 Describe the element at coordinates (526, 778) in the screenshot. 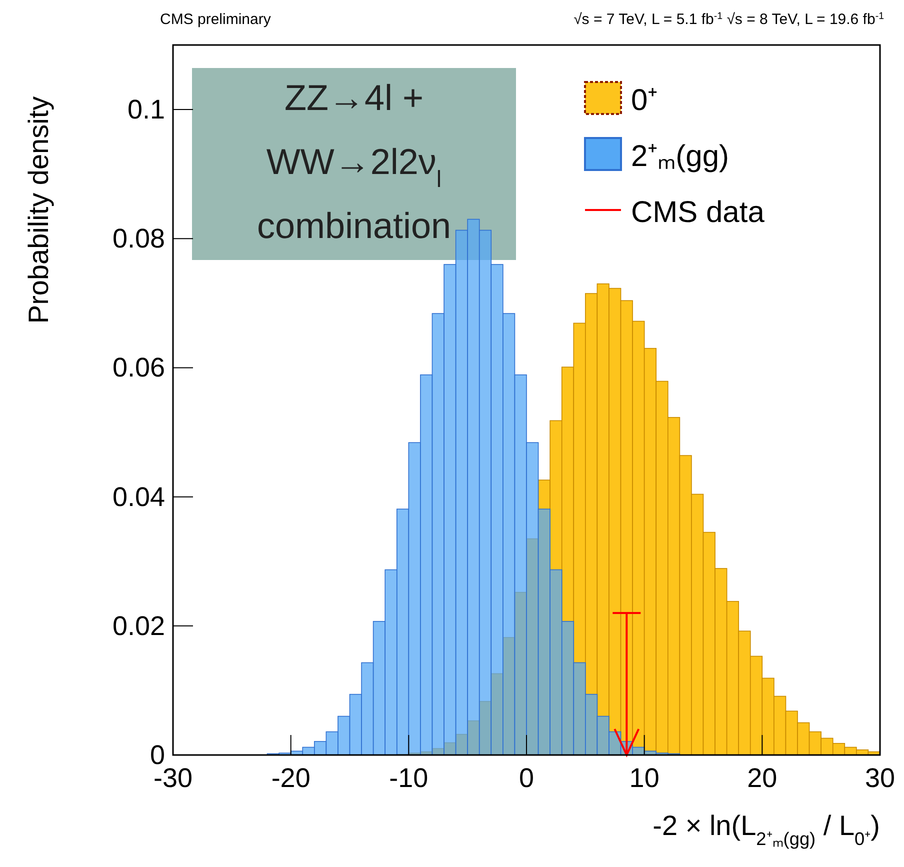

I see `x-tick-label: 0` at that location.